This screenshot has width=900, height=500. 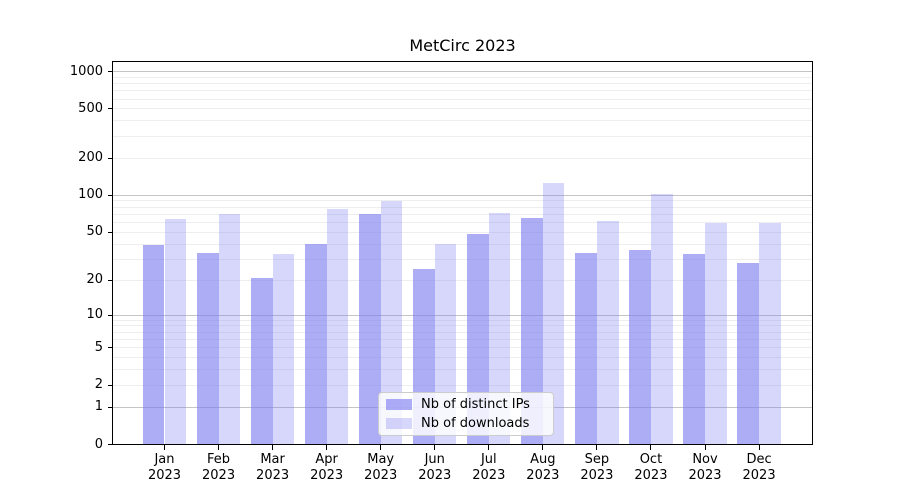 What do you see at coordinates (543, 467) in the screenshot?
I see `x-tick-label: Aug 2023` at bounding box center [543, 467].